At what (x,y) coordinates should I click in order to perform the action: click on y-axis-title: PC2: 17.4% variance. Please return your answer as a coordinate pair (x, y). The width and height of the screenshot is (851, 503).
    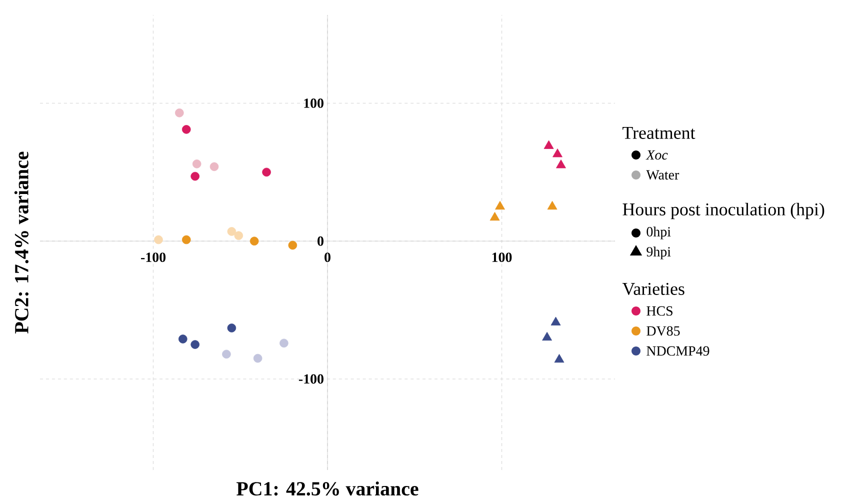
    Looking at the image, I should click on (21, 243).